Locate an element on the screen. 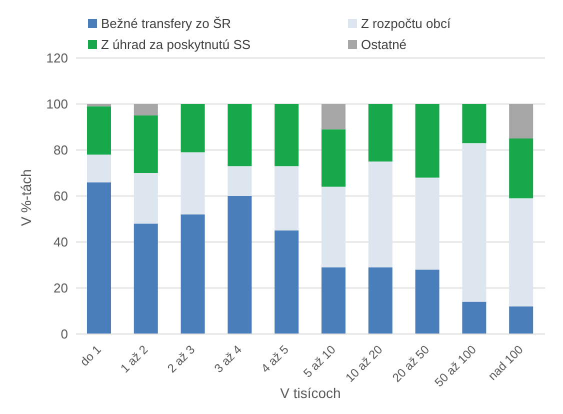 This screenshot has width=563, height=414. y-axis-title: V %-tách is located at coordinates (26, 197).